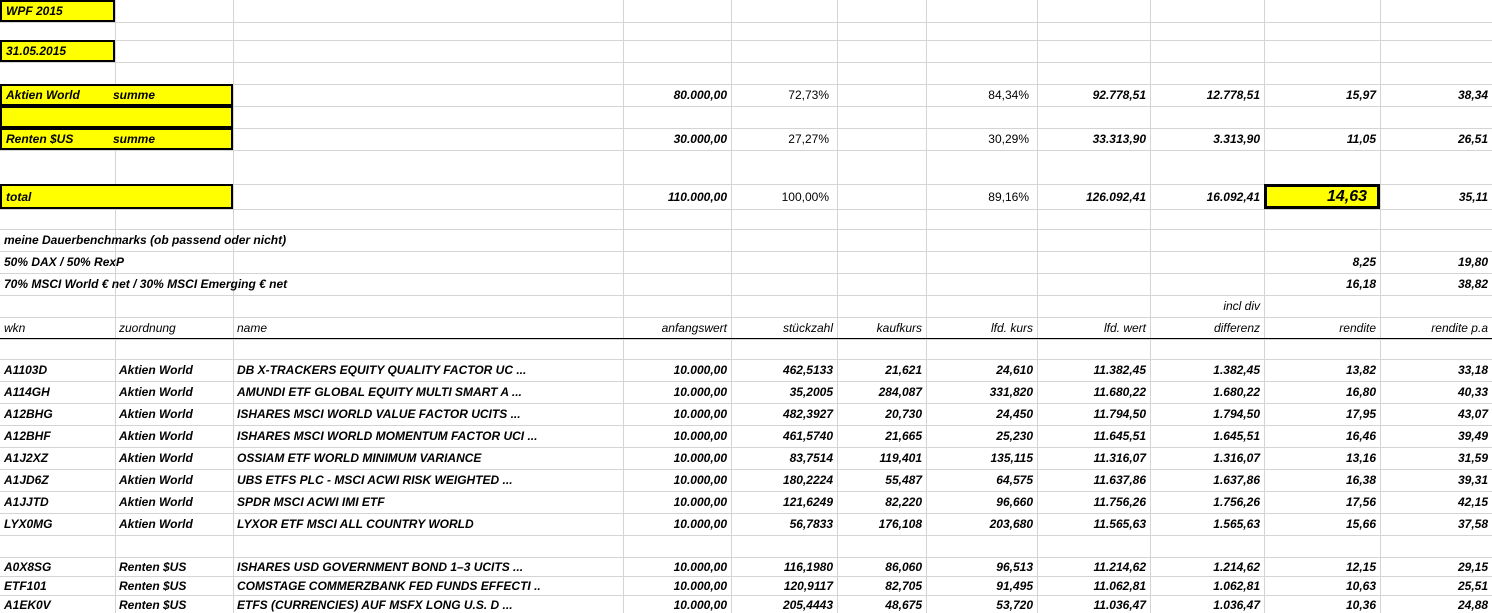 The image size is (1492, 613). I want to click on renten-anteil-lfd: 30,29%, so click(1008, 139).